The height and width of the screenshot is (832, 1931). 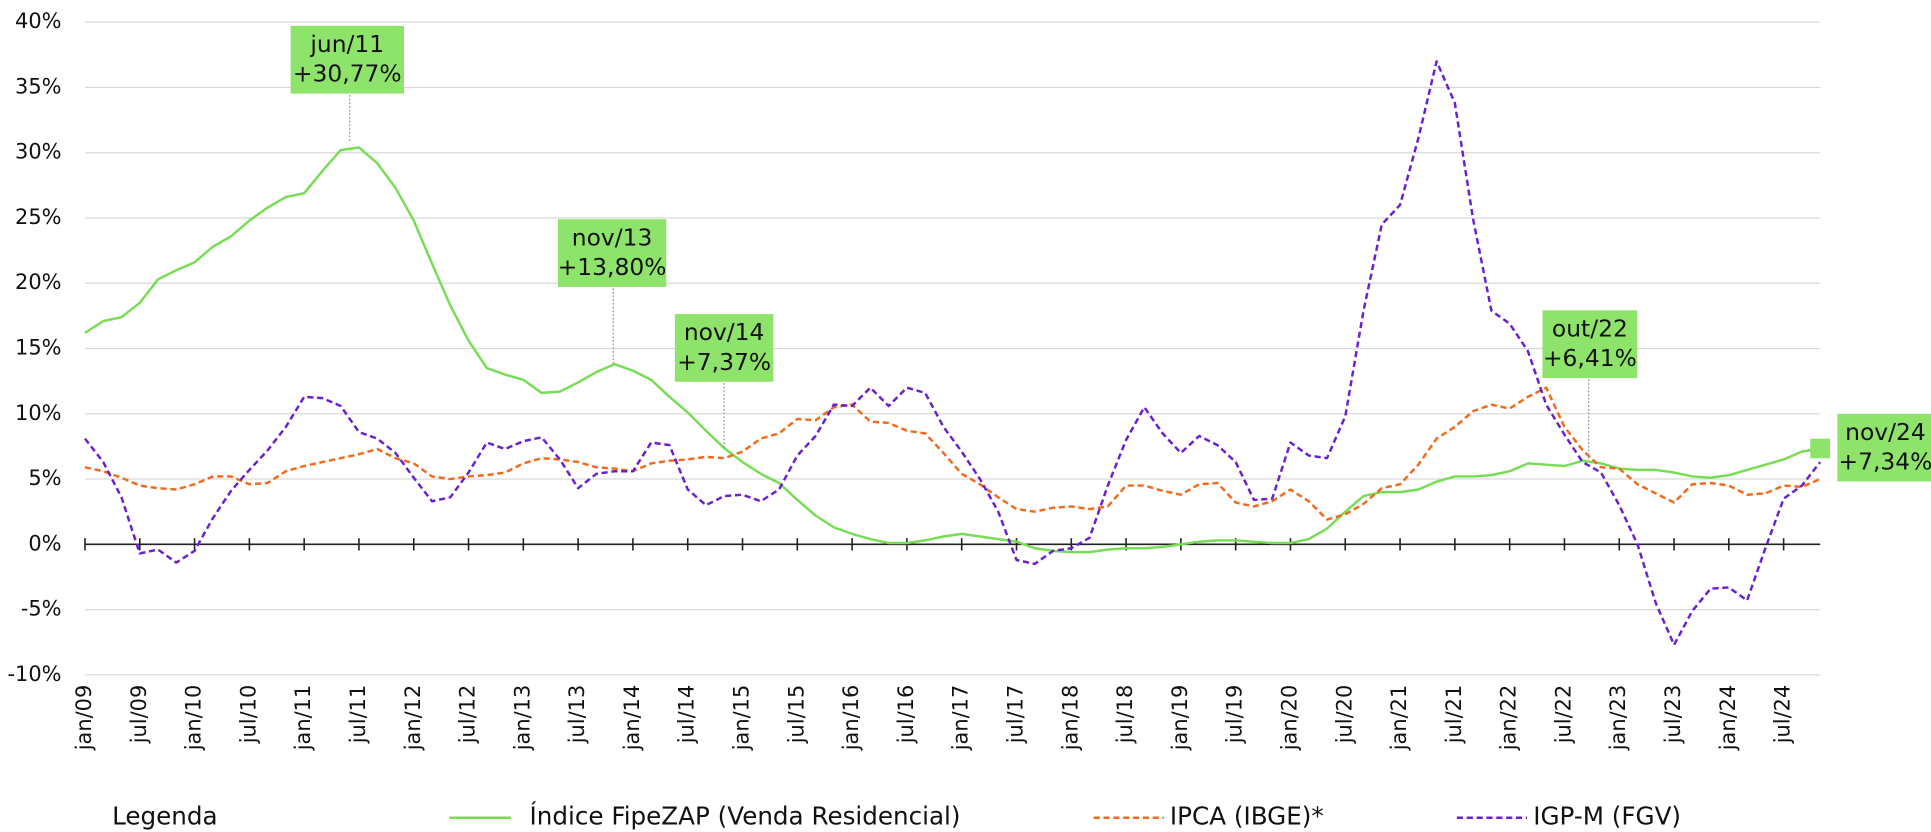 I want to click on x-tick-label: jul/24, so click(x=1783, y=715).